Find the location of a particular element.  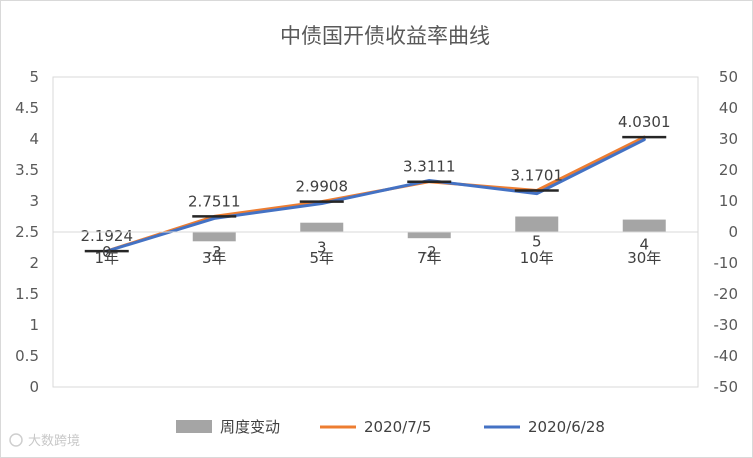

bar-data-label: 3 is located at coordinates (322, 248).